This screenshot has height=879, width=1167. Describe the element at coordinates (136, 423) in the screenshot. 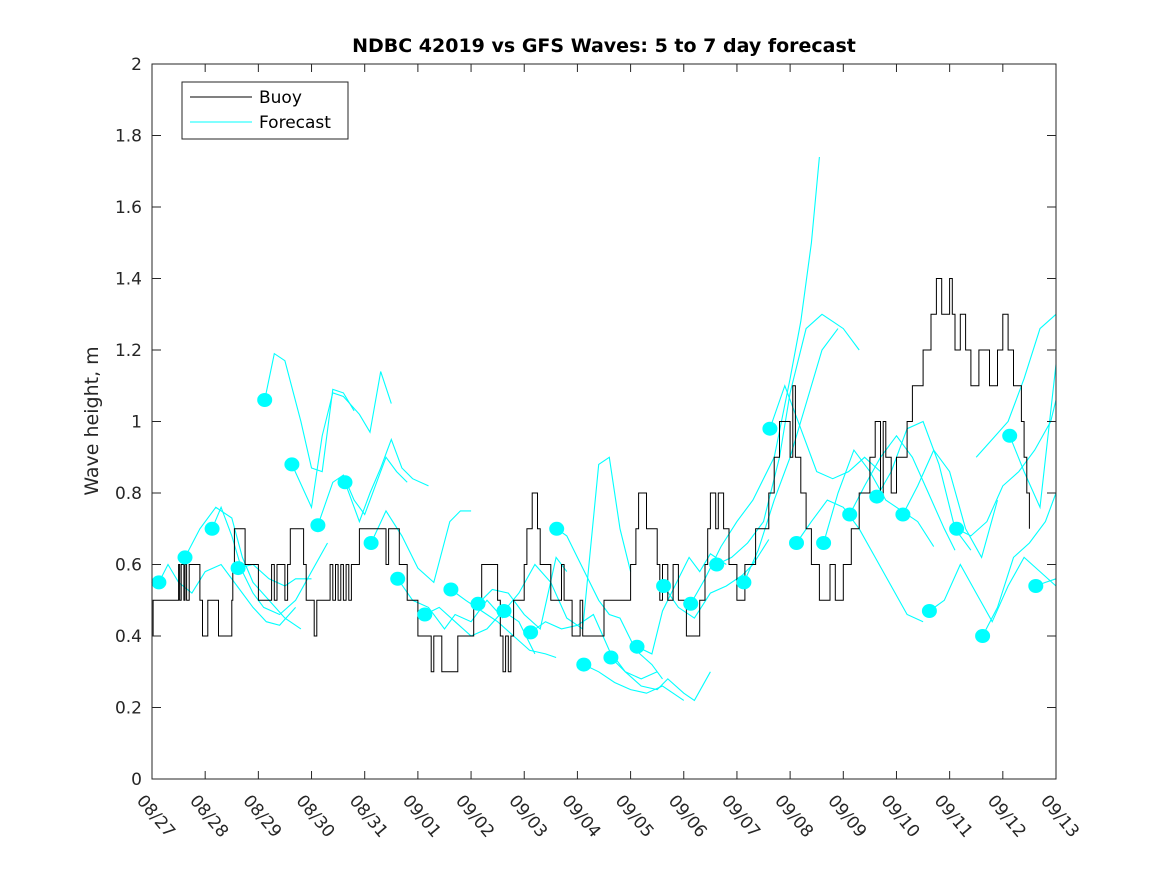

I see `y-tick-label: 1` at that location.